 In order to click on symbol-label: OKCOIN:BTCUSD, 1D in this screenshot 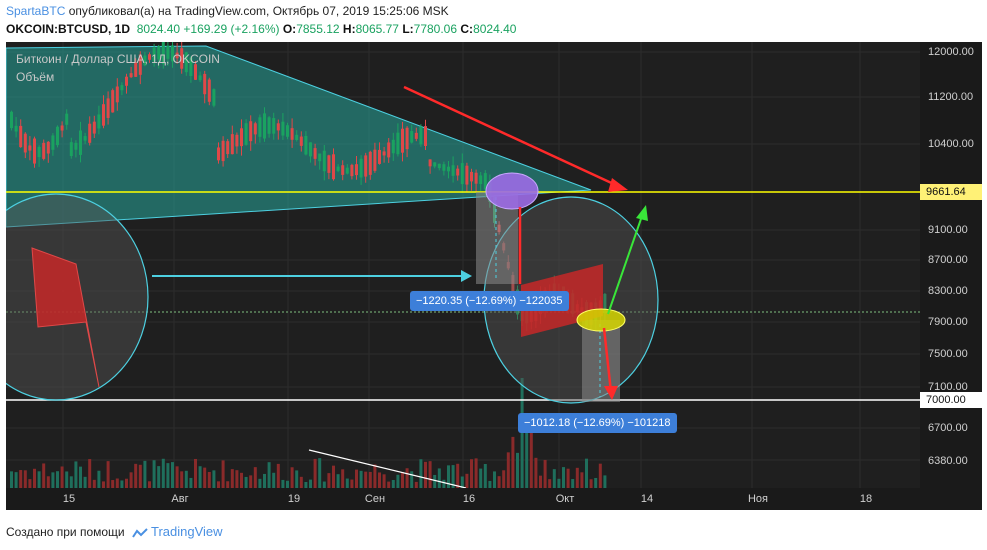, I will do `click(68, 29)`.